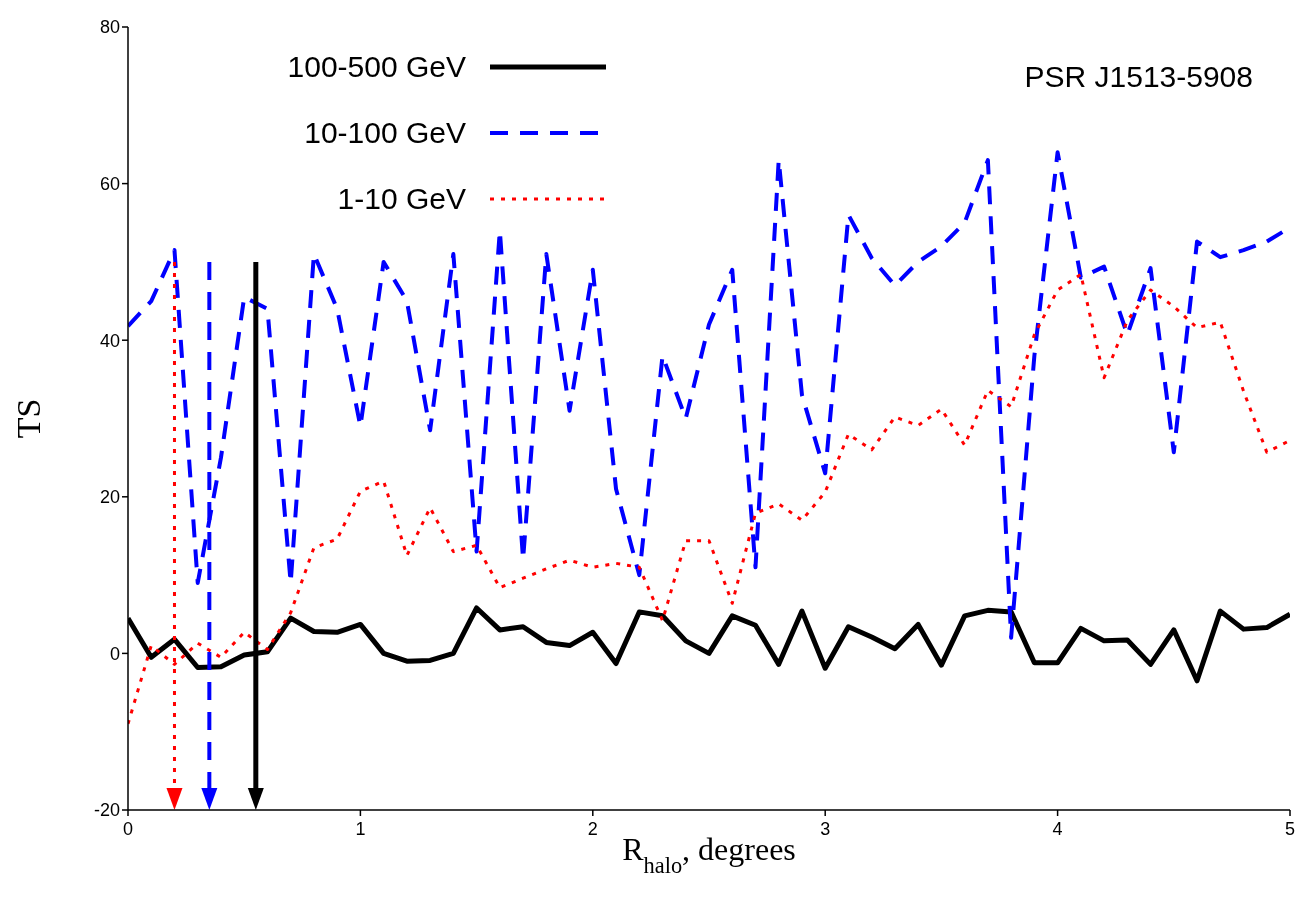 This screenshot has width=1299, height=900. I want to click on x-tick-label: 4, so click(1057, 828).